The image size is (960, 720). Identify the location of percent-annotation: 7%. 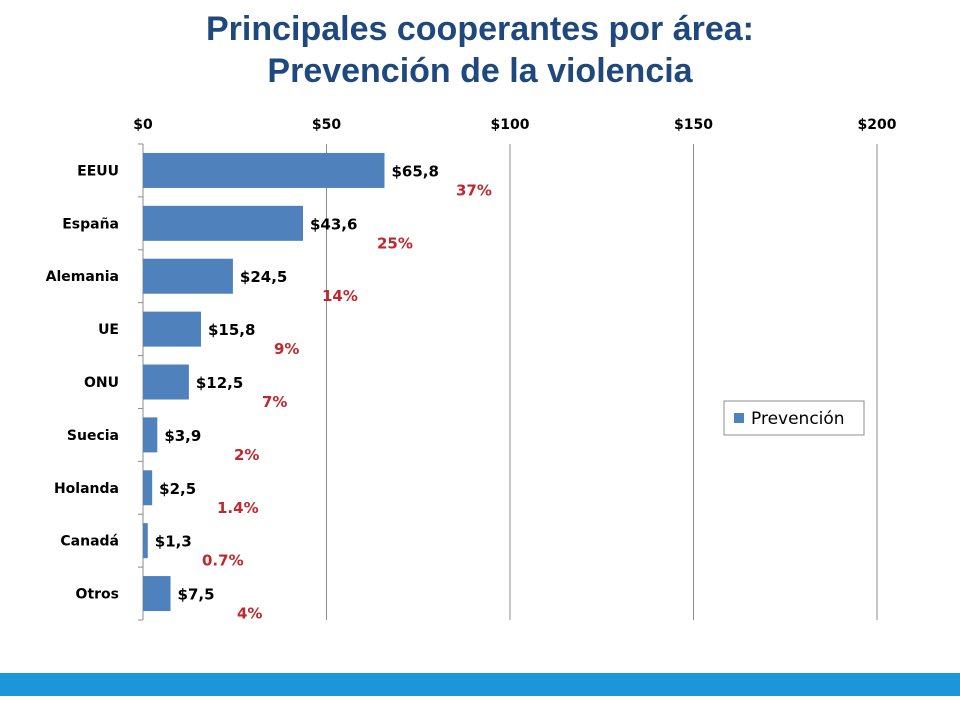
(274, 402).